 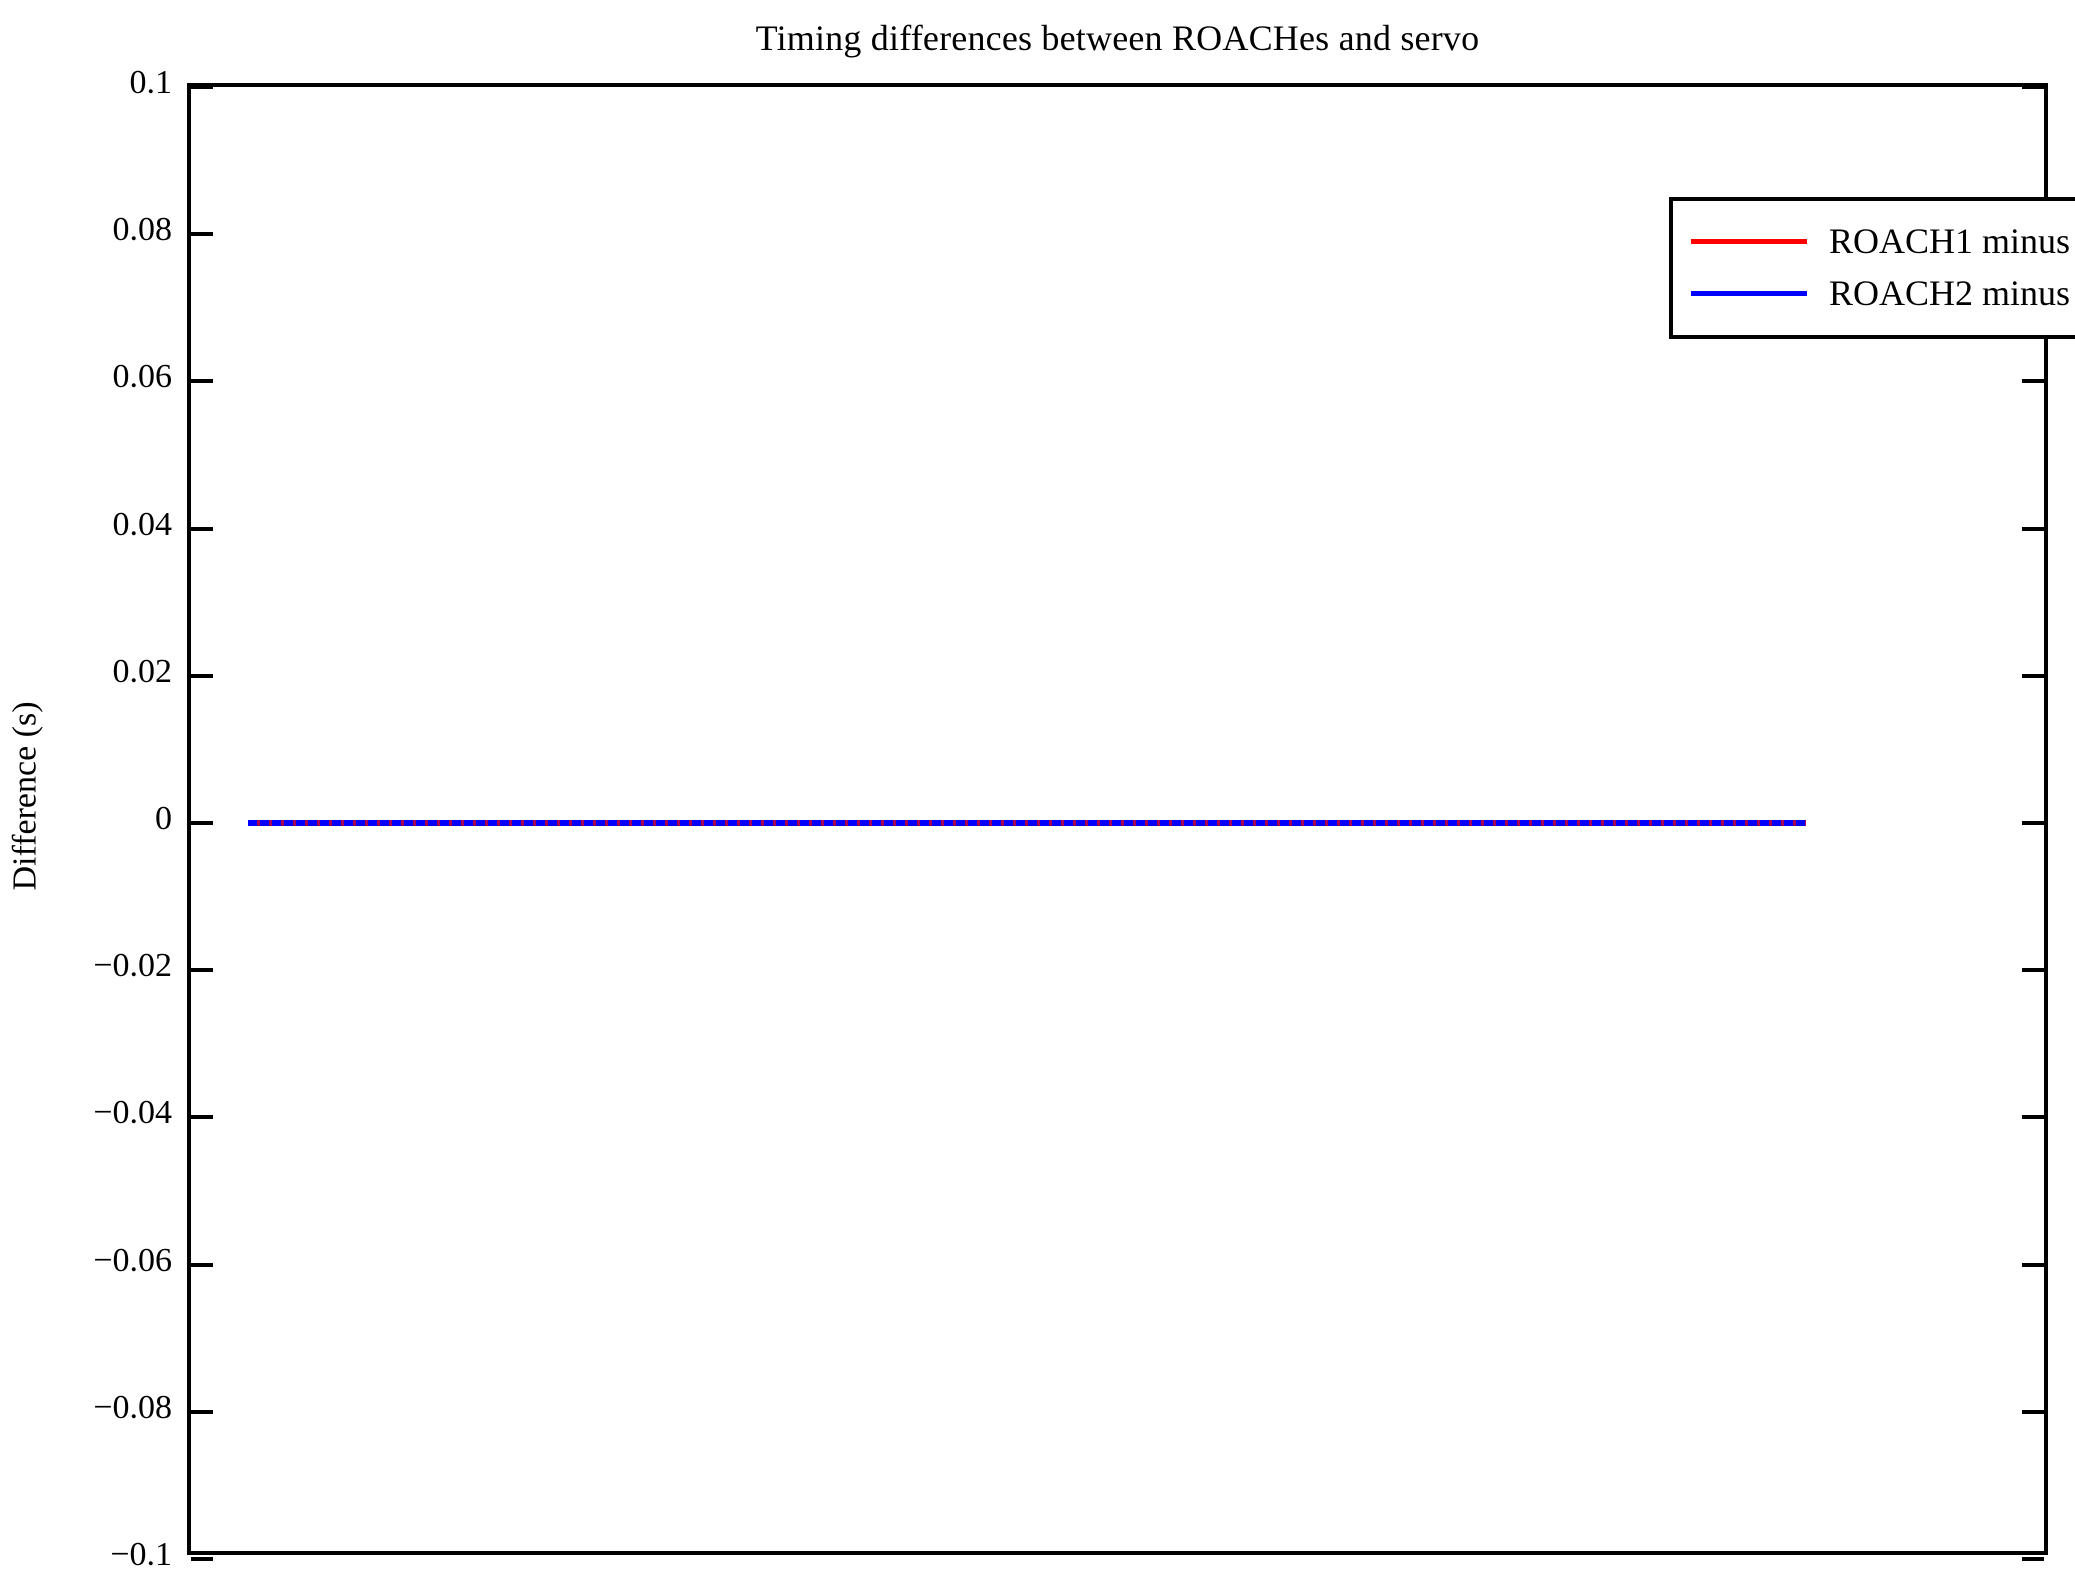 I want to click on y-axis-tick-label: 0.04, so click(x=142, y=524).